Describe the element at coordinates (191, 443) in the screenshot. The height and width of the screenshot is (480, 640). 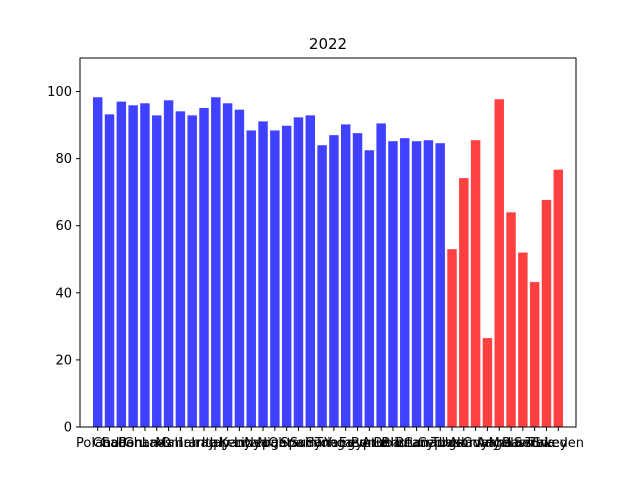
I see `x-tick-label: Iran` at that location.